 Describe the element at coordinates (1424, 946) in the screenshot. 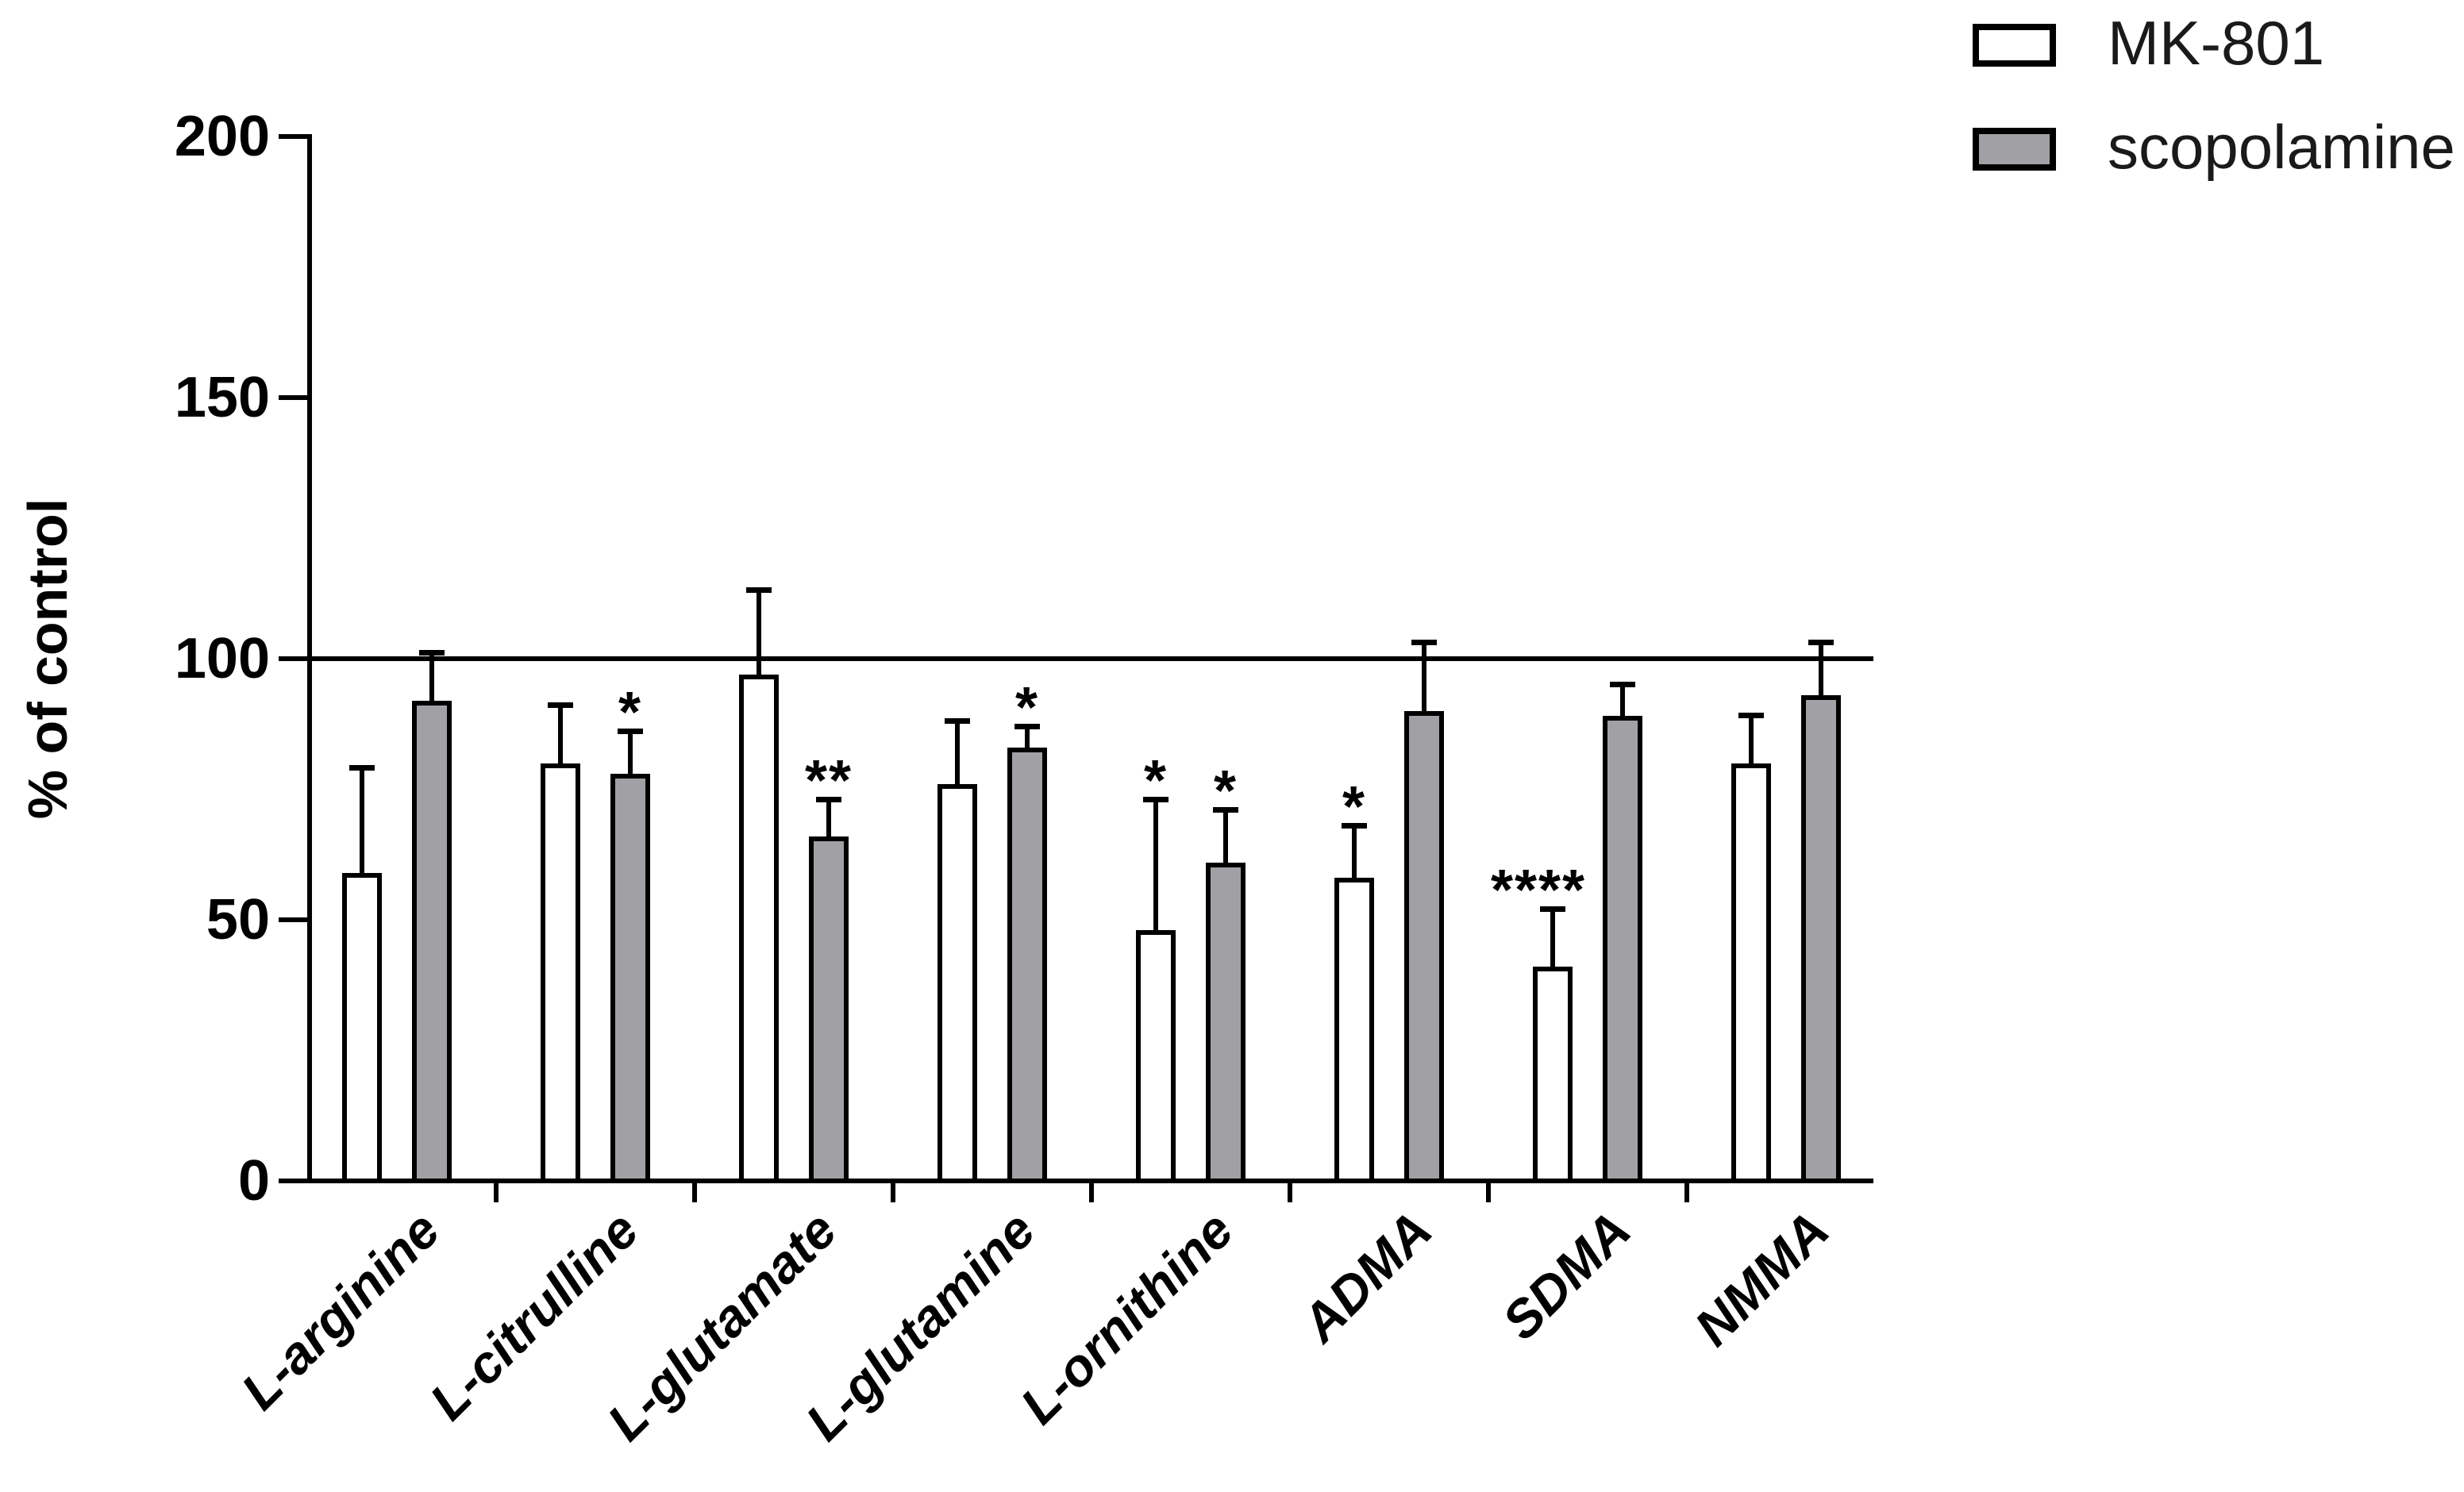

I see `bar-scopolamine-adma` at that location.